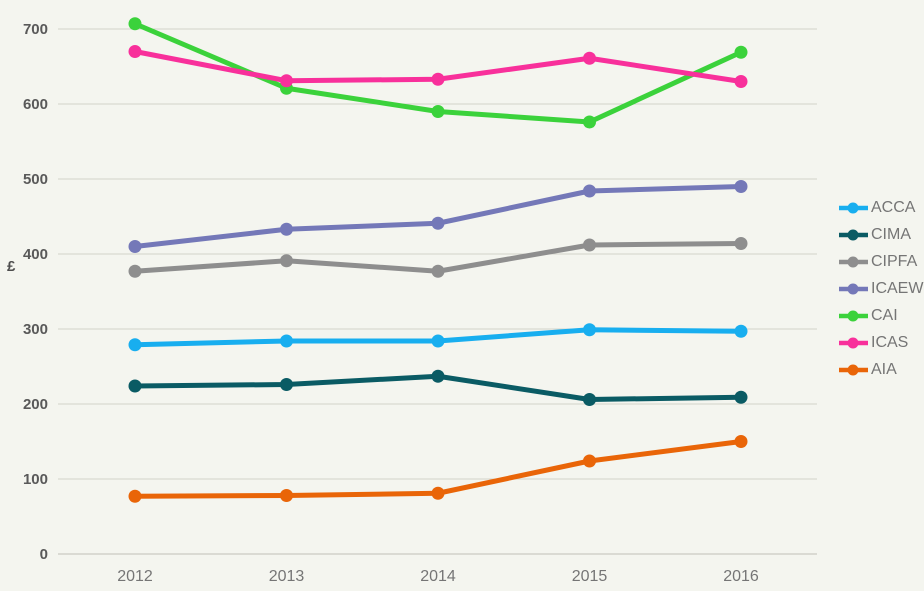  Describe the element at coordinates (11, 266) in the screenshot. I see `y-axis-title: £` at that location.